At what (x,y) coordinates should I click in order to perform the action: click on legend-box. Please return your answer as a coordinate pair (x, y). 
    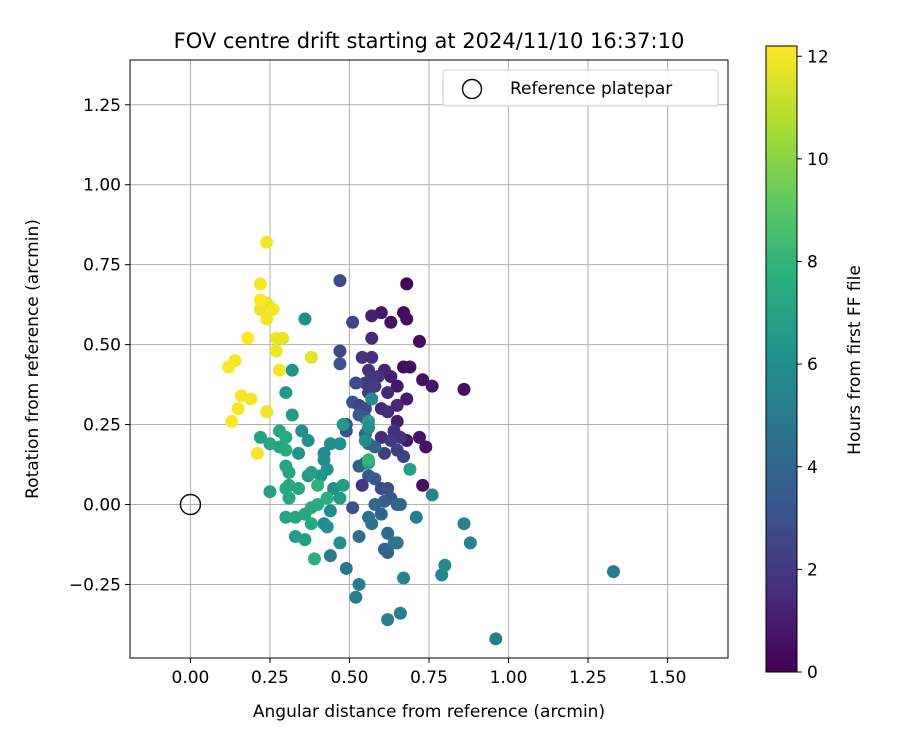
    Looking at the image, I should click on (580, 88).